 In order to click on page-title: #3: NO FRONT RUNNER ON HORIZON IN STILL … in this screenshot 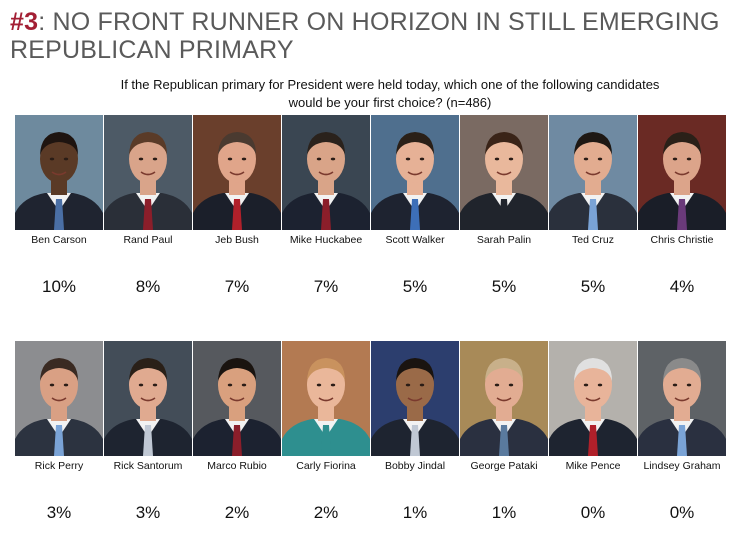, I will do `click(372, 36)`.